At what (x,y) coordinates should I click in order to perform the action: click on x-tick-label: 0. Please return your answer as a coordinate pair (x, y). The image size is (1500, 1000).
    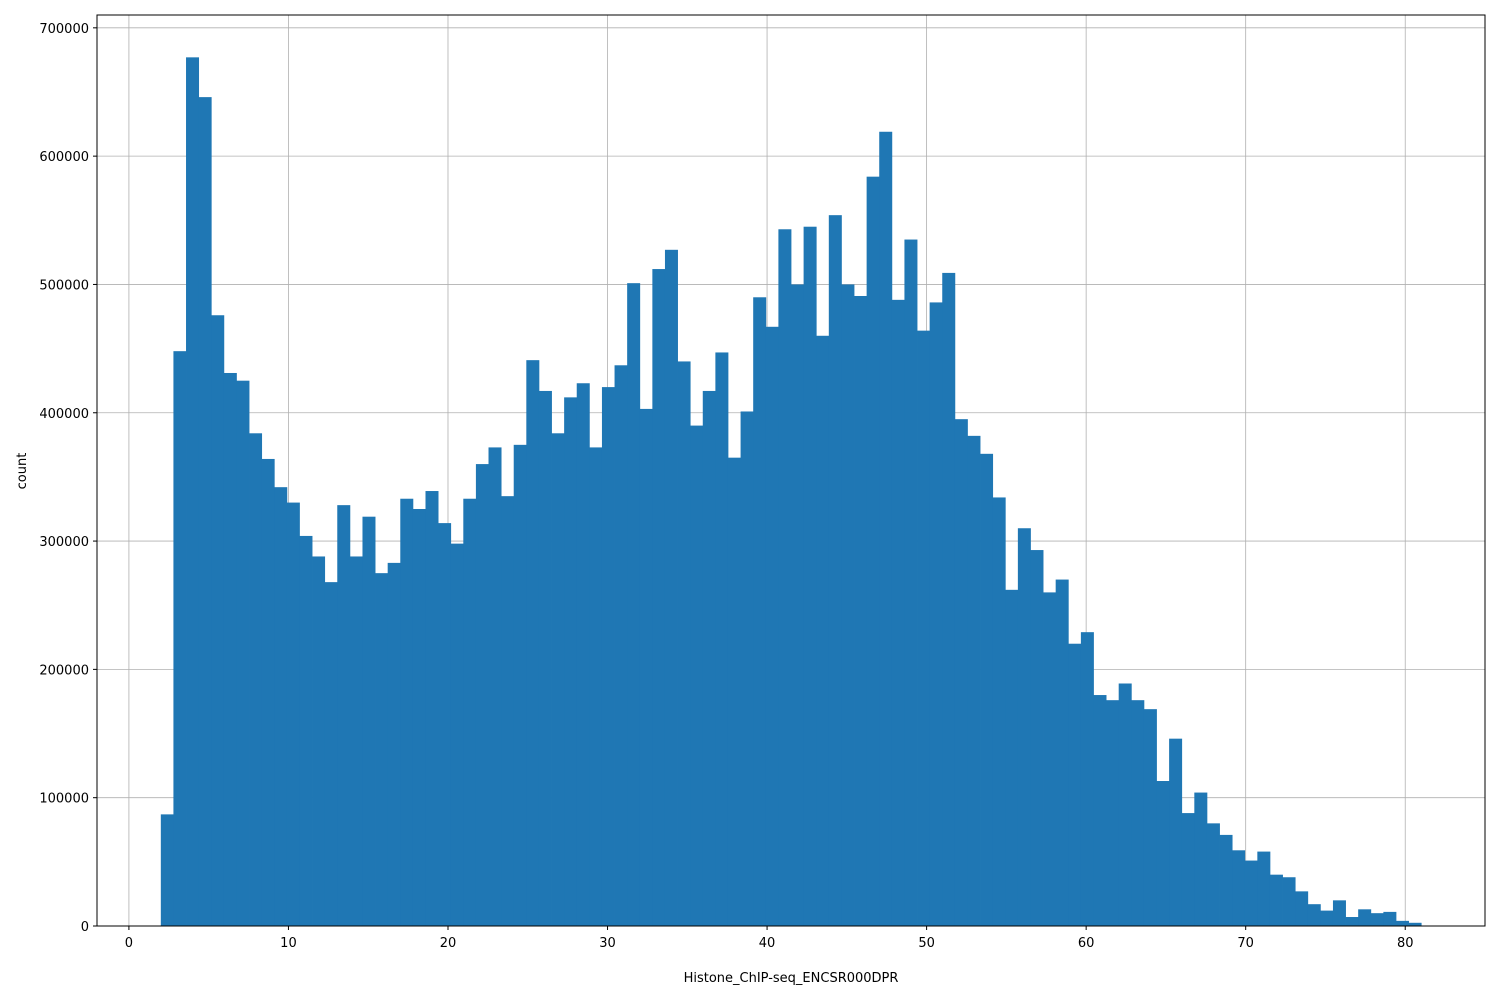
    Looking at the image, I should click on (129, 943).